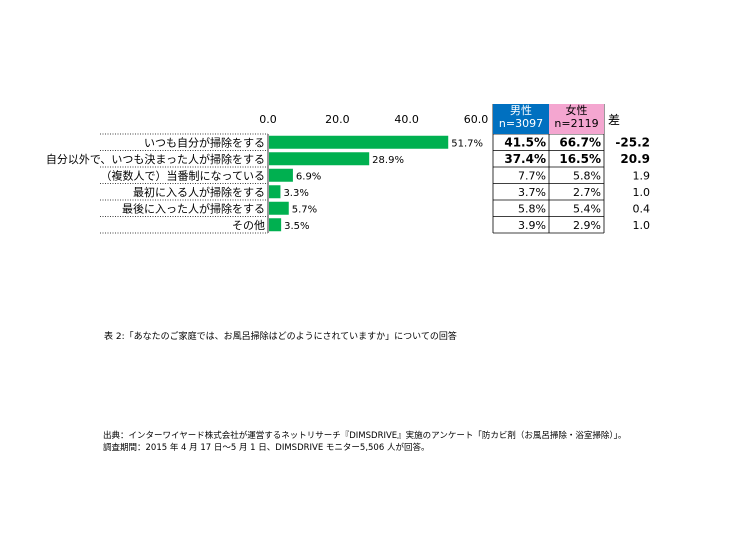 This screenshot has height=544, width=756. I want to click on category-label: 最後に入った人が掃除をする, so click(193, 208).